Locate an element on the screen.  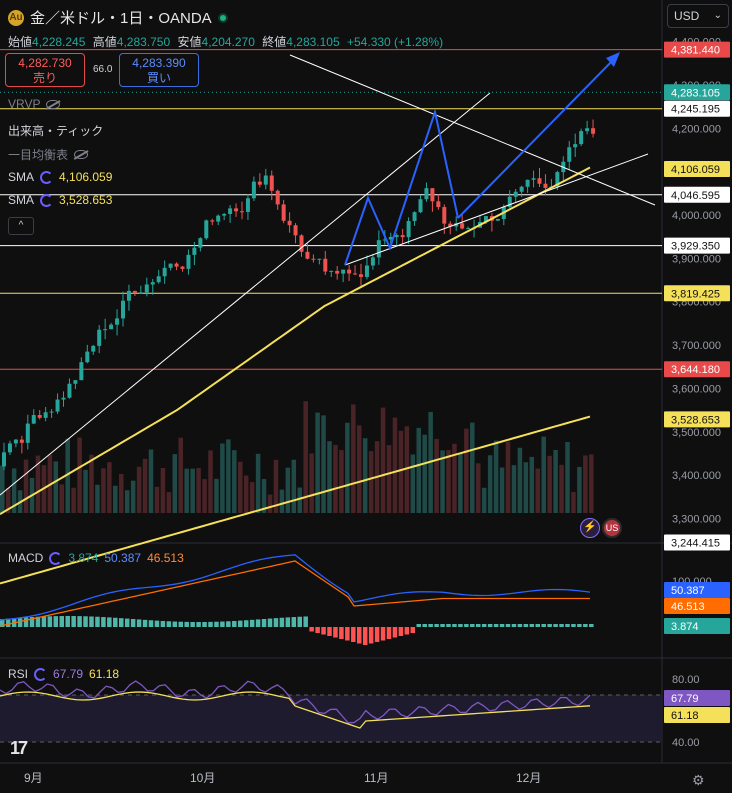
price-axis-label-text: 3,819.425 is located at coordinates (695, 294).